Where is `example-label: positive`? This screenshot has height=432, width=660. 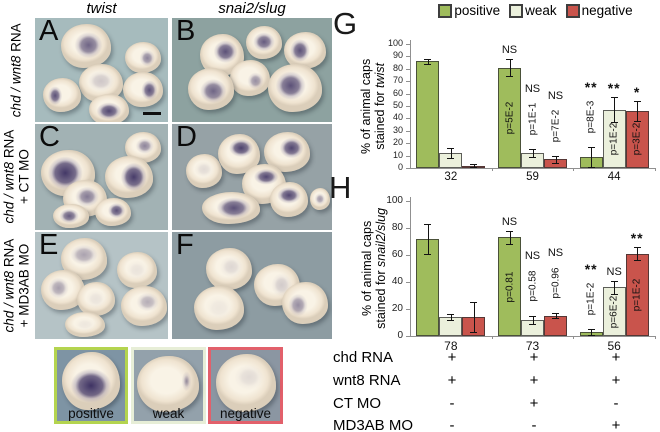 example-label: positive is located at coordinates (91, 413).